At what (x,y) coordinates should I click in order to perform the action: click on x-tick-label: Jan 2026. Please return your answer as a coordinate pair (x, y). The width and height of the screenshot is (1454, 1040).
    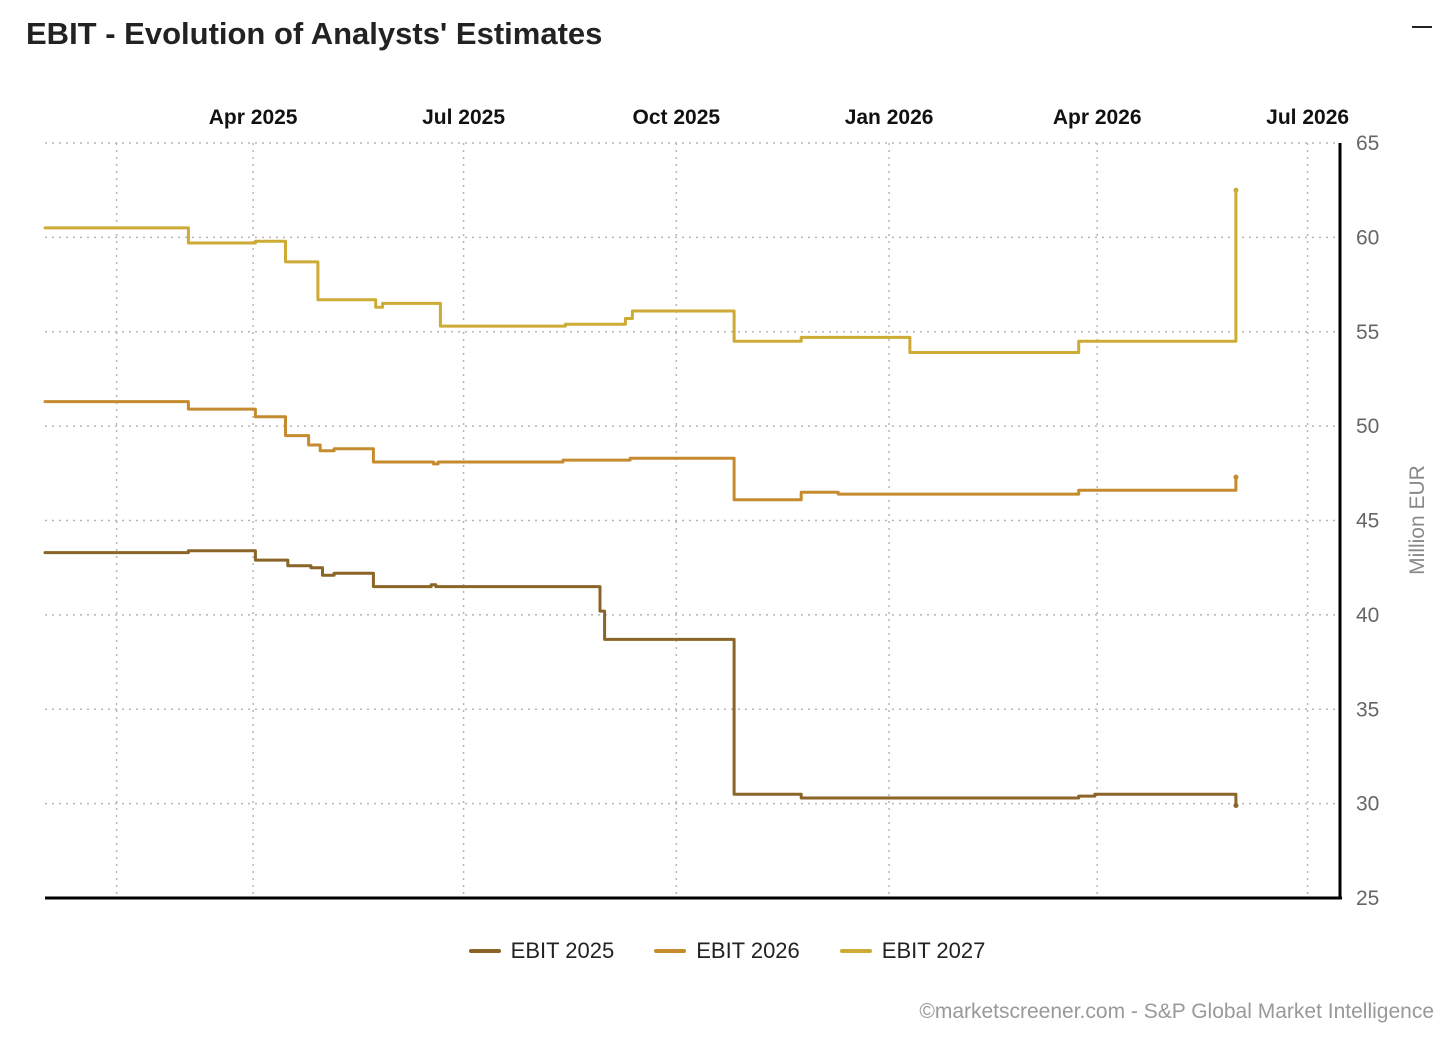
    Looking at the image, I should click on (889, 117).